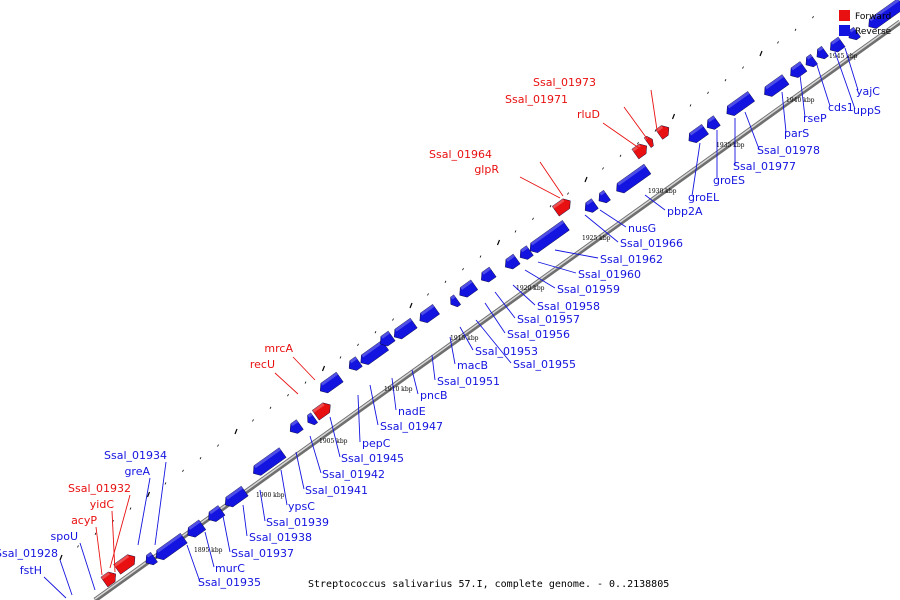 The width and height of the screenshot is (900, 600). I want to click on gene-label: rseP, so click(815, 118).